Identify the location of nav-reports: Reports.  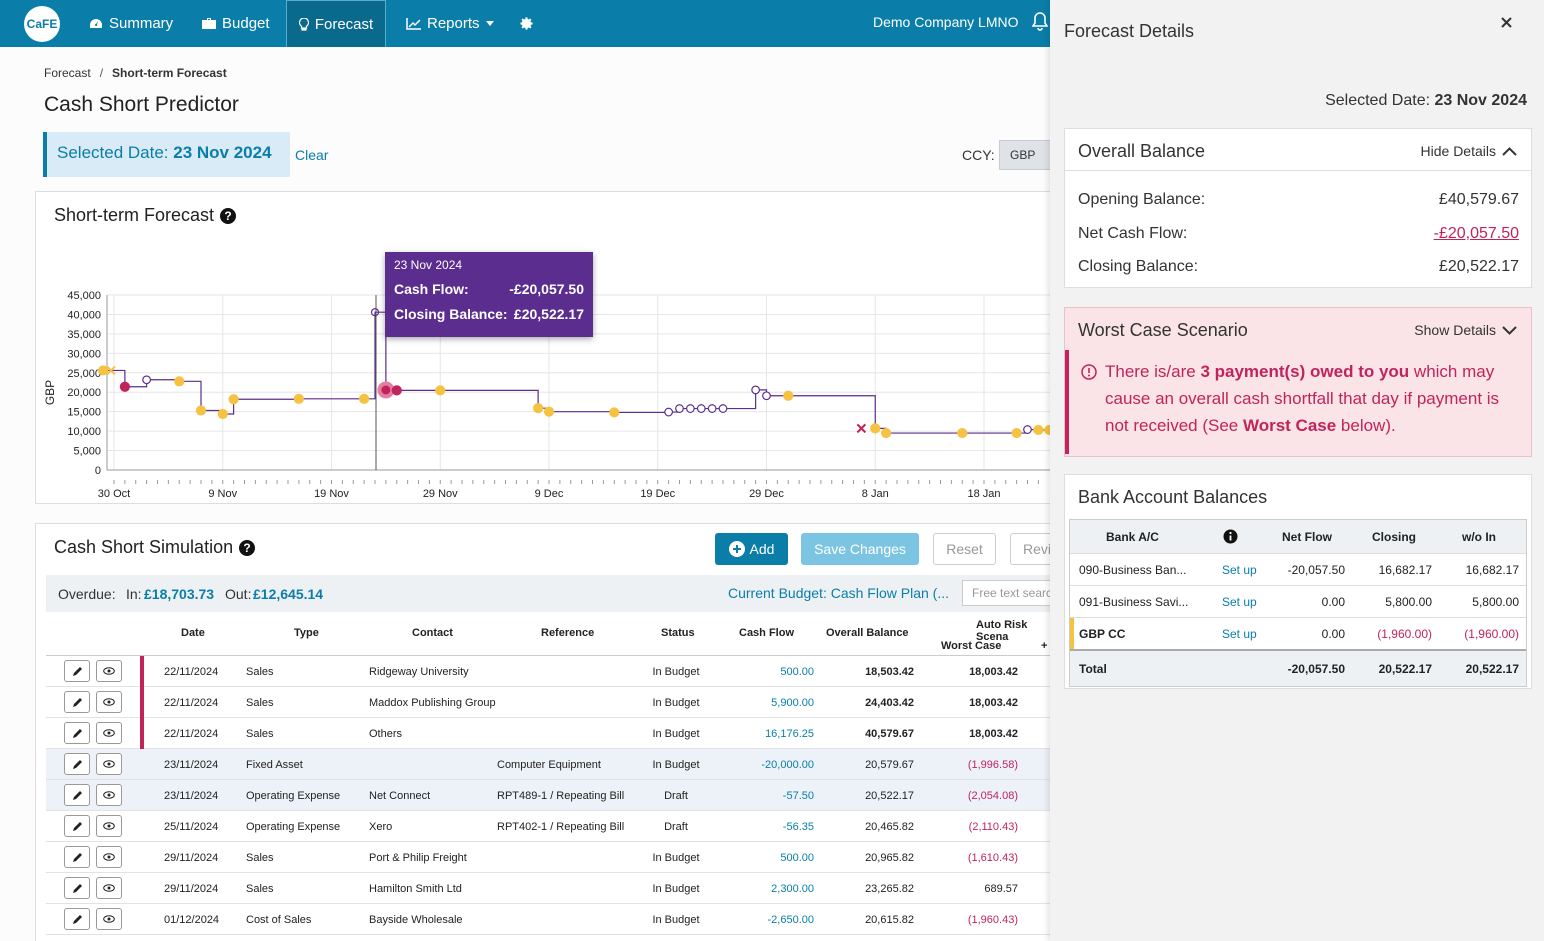
(450, 23).